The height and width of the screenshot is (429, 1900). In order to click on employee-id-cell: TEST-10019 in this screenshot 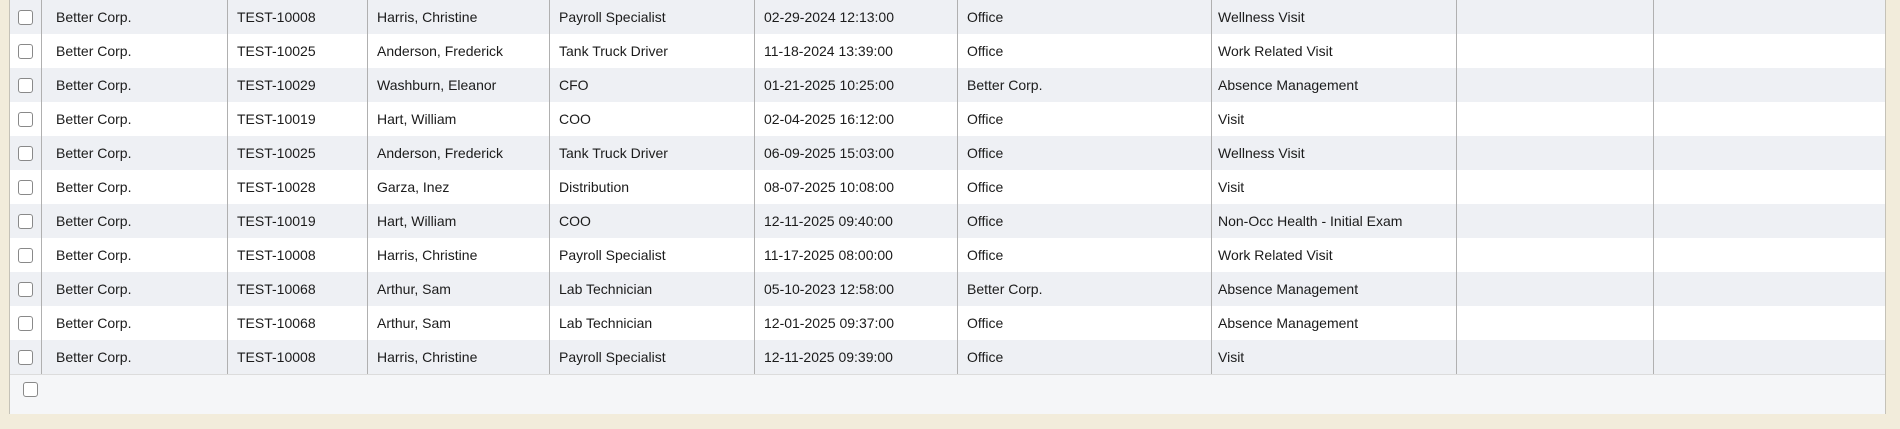, I will do `click(298, 221)`.